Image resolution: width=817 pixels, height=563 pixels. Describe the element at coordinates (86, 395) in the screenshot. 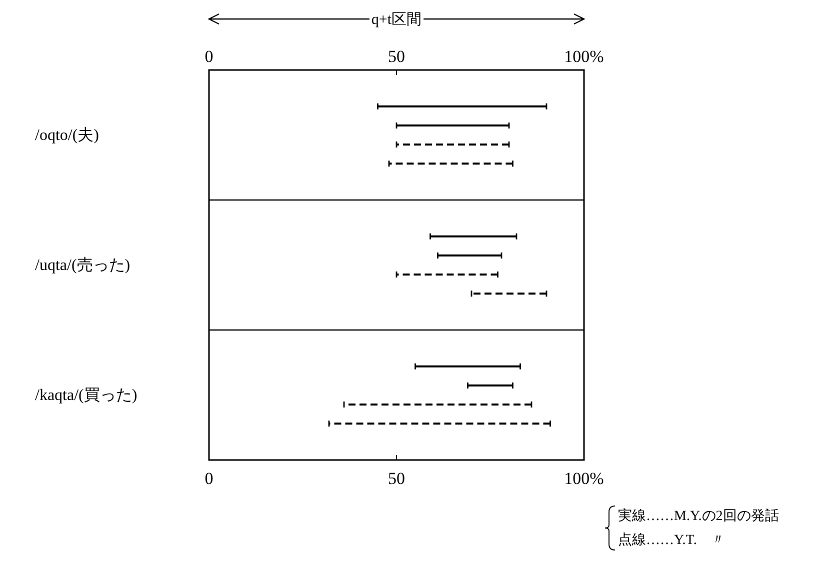

I see `y-tick-label: /kaqta/(買った)` at that location.